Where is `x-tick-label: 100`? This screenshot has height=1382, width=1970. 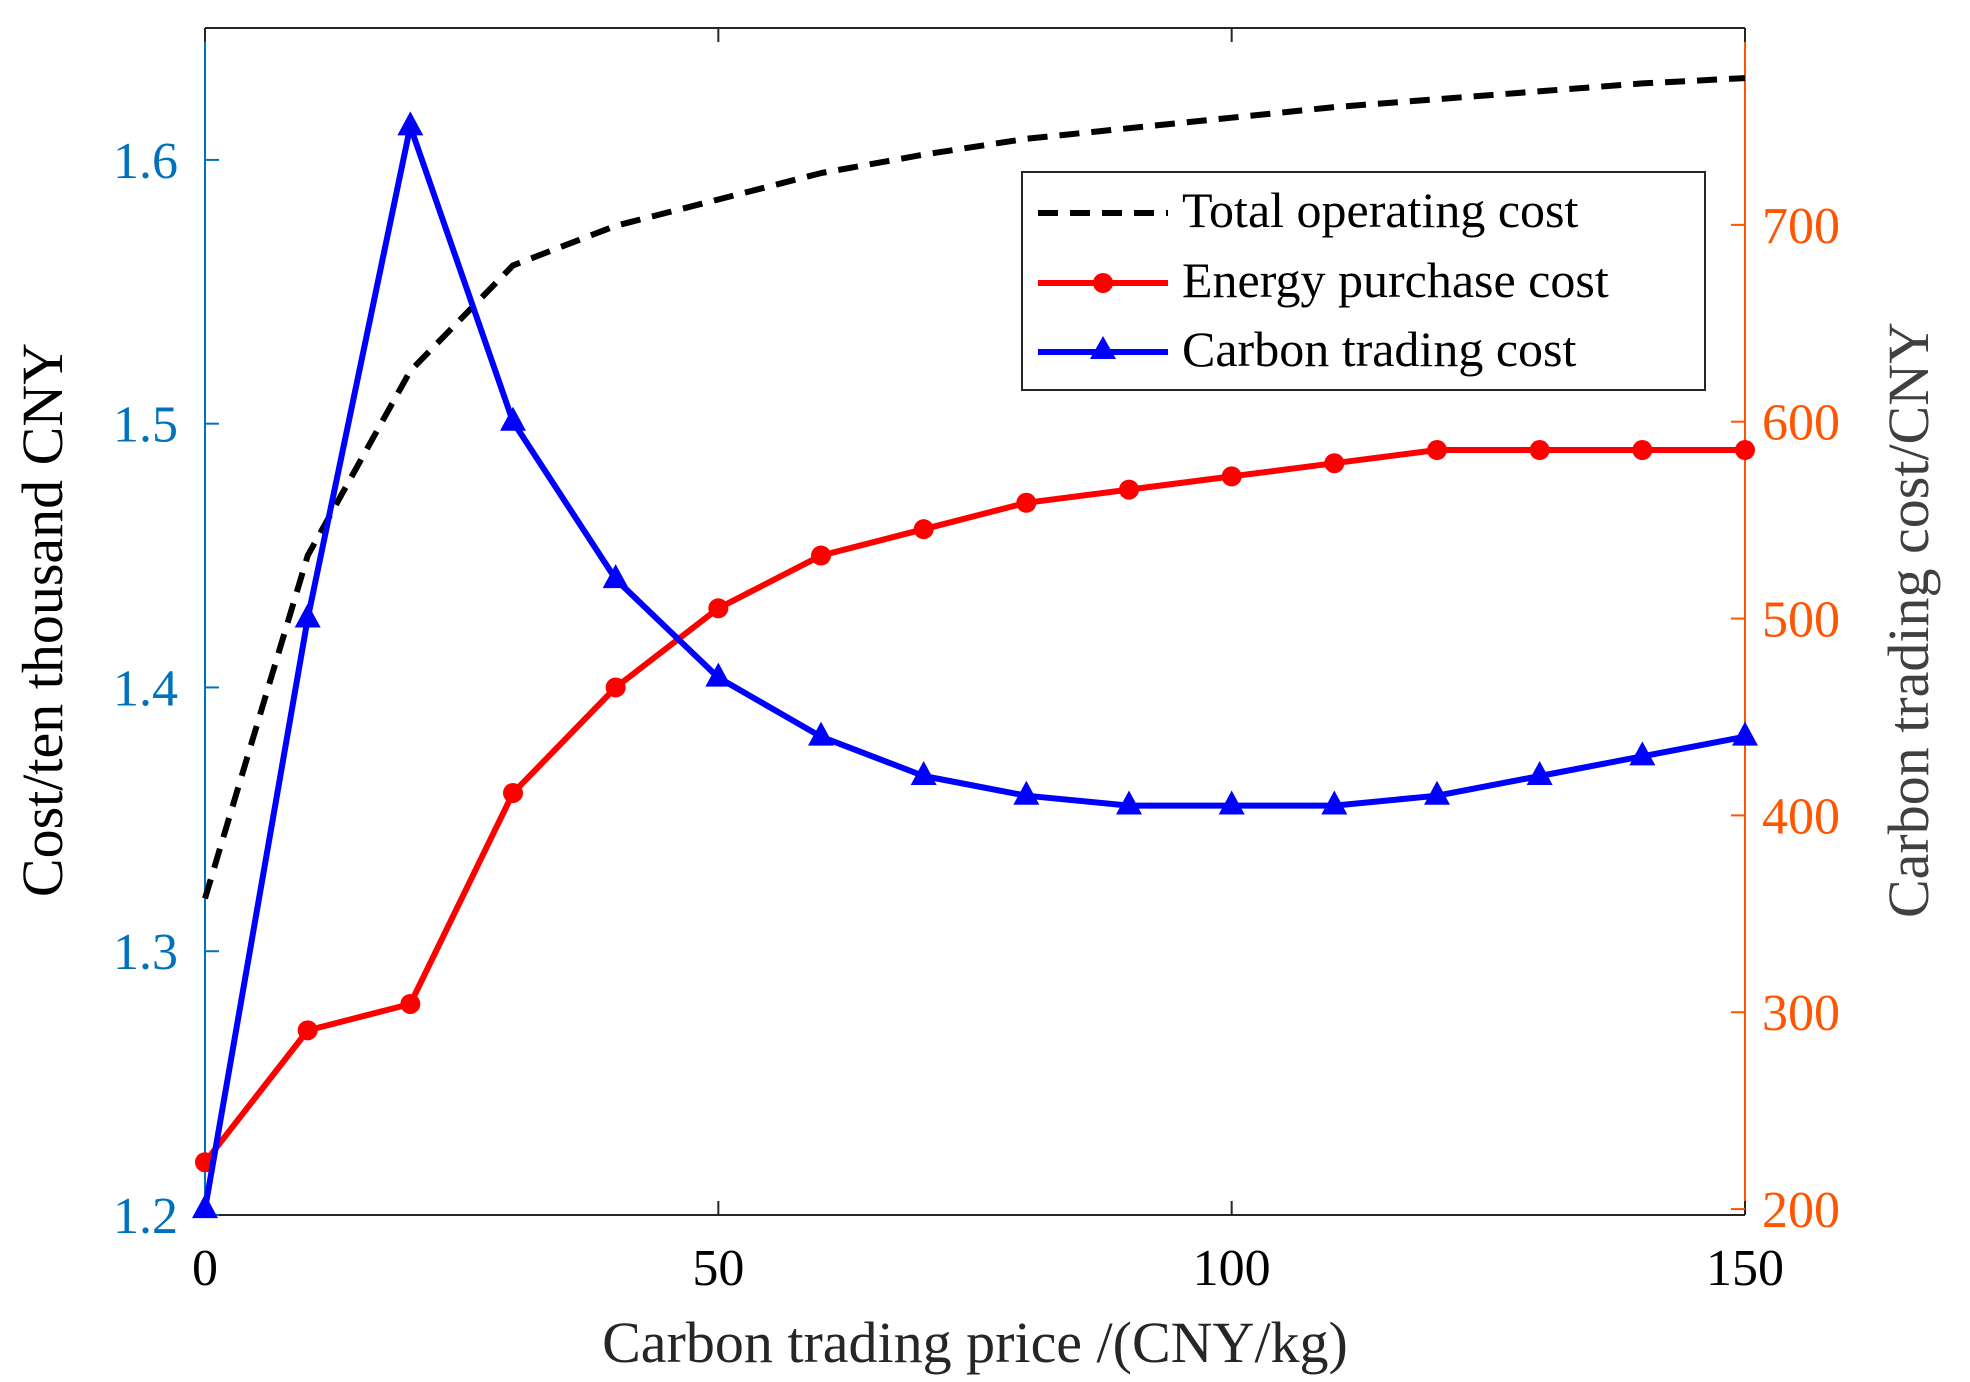
x-tick-label: 100 is located at coordinates (1232, 1268).